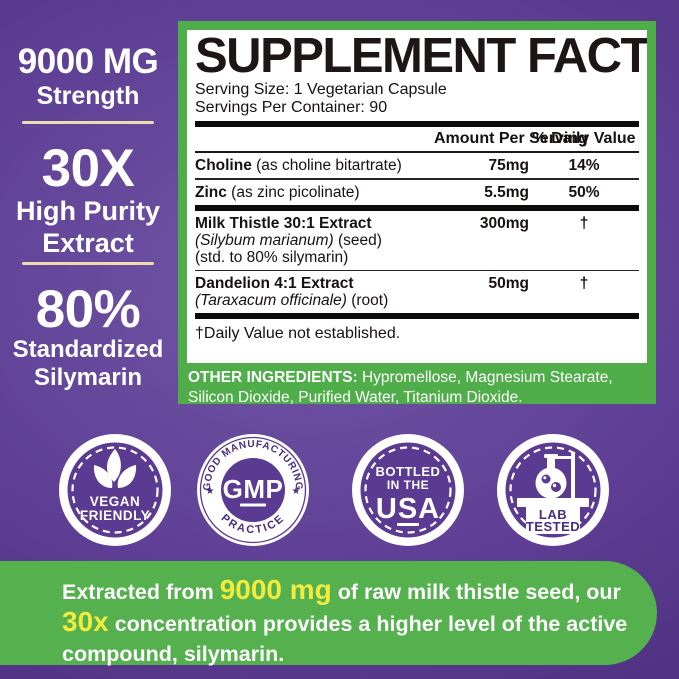 The image size is (679, 679). I want to click on badge-center-disc, so click(253, 490).